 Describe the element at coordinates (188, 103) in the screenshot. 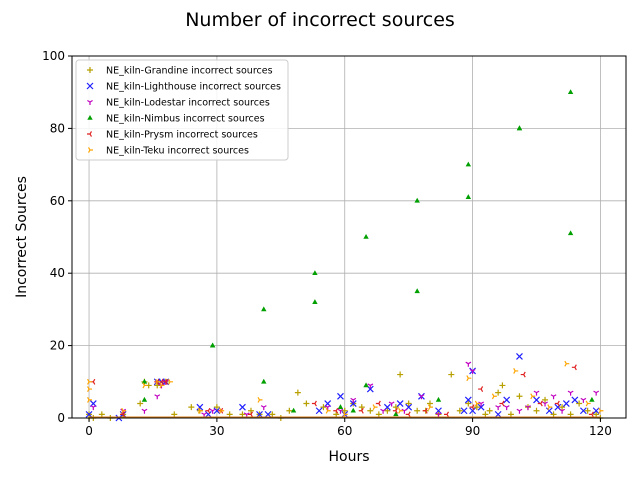

I see `legend-label: NE_kiln-Lodestar incorrect sources` at that location.